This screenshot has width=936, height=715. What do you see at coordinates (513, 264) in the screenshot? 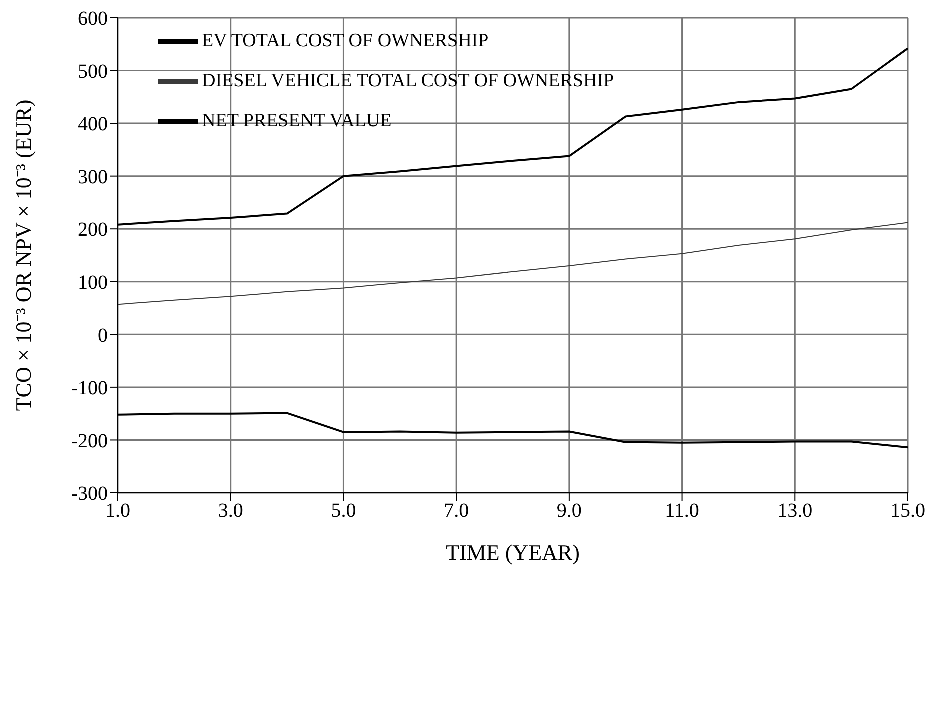
I see `line-series` at bounding box center [513, 264].